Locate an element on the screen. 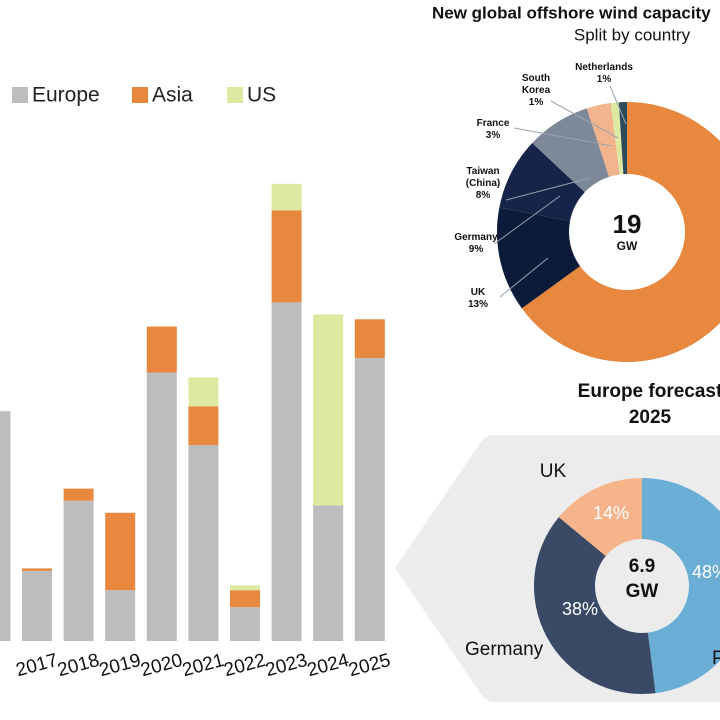 This screenshot has width=720, height=720. slice-label: Poland is located at coordinates (716, 658).